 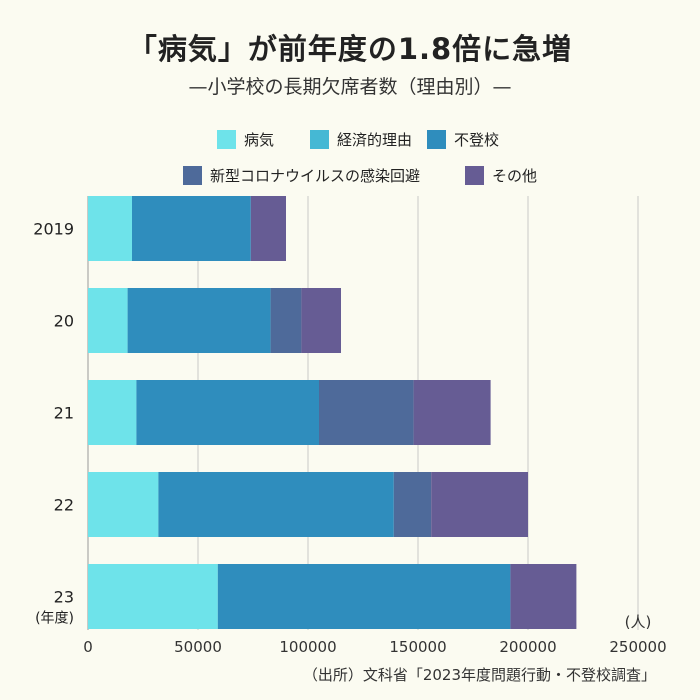 What do you see at coordinates (53, 423) in the screenshot?
I see `y-axis-labels: 2019 20 21 22 23 (年度)` at bounding box center [53, 423].